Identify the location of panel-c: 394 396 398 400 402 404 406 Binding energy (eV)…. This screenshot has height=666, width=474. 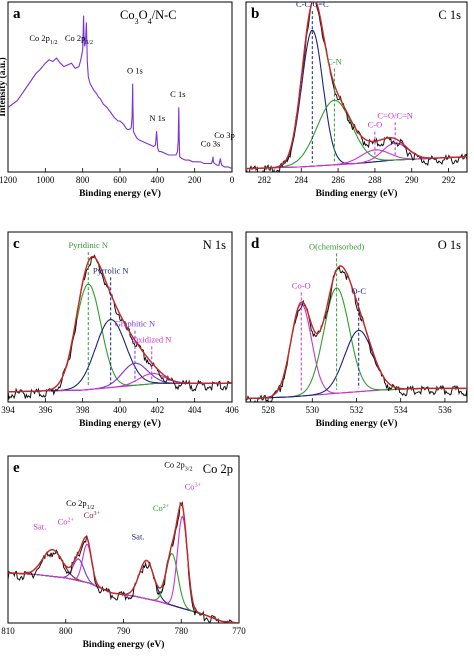
(120, 330).